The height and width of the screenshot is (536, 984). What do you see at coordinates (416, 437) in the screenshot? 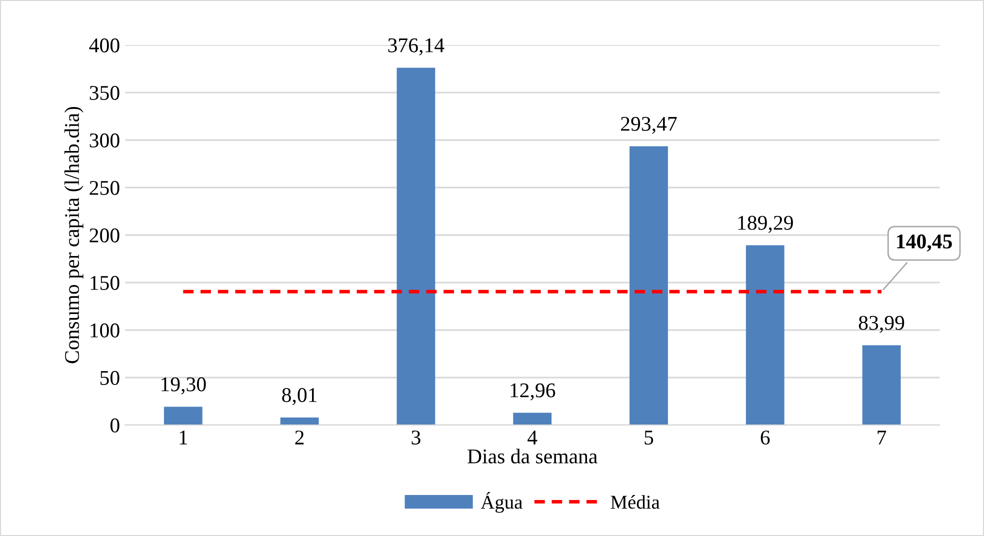
I see `x-tick-label: 3` at bounding box center [416, 437].